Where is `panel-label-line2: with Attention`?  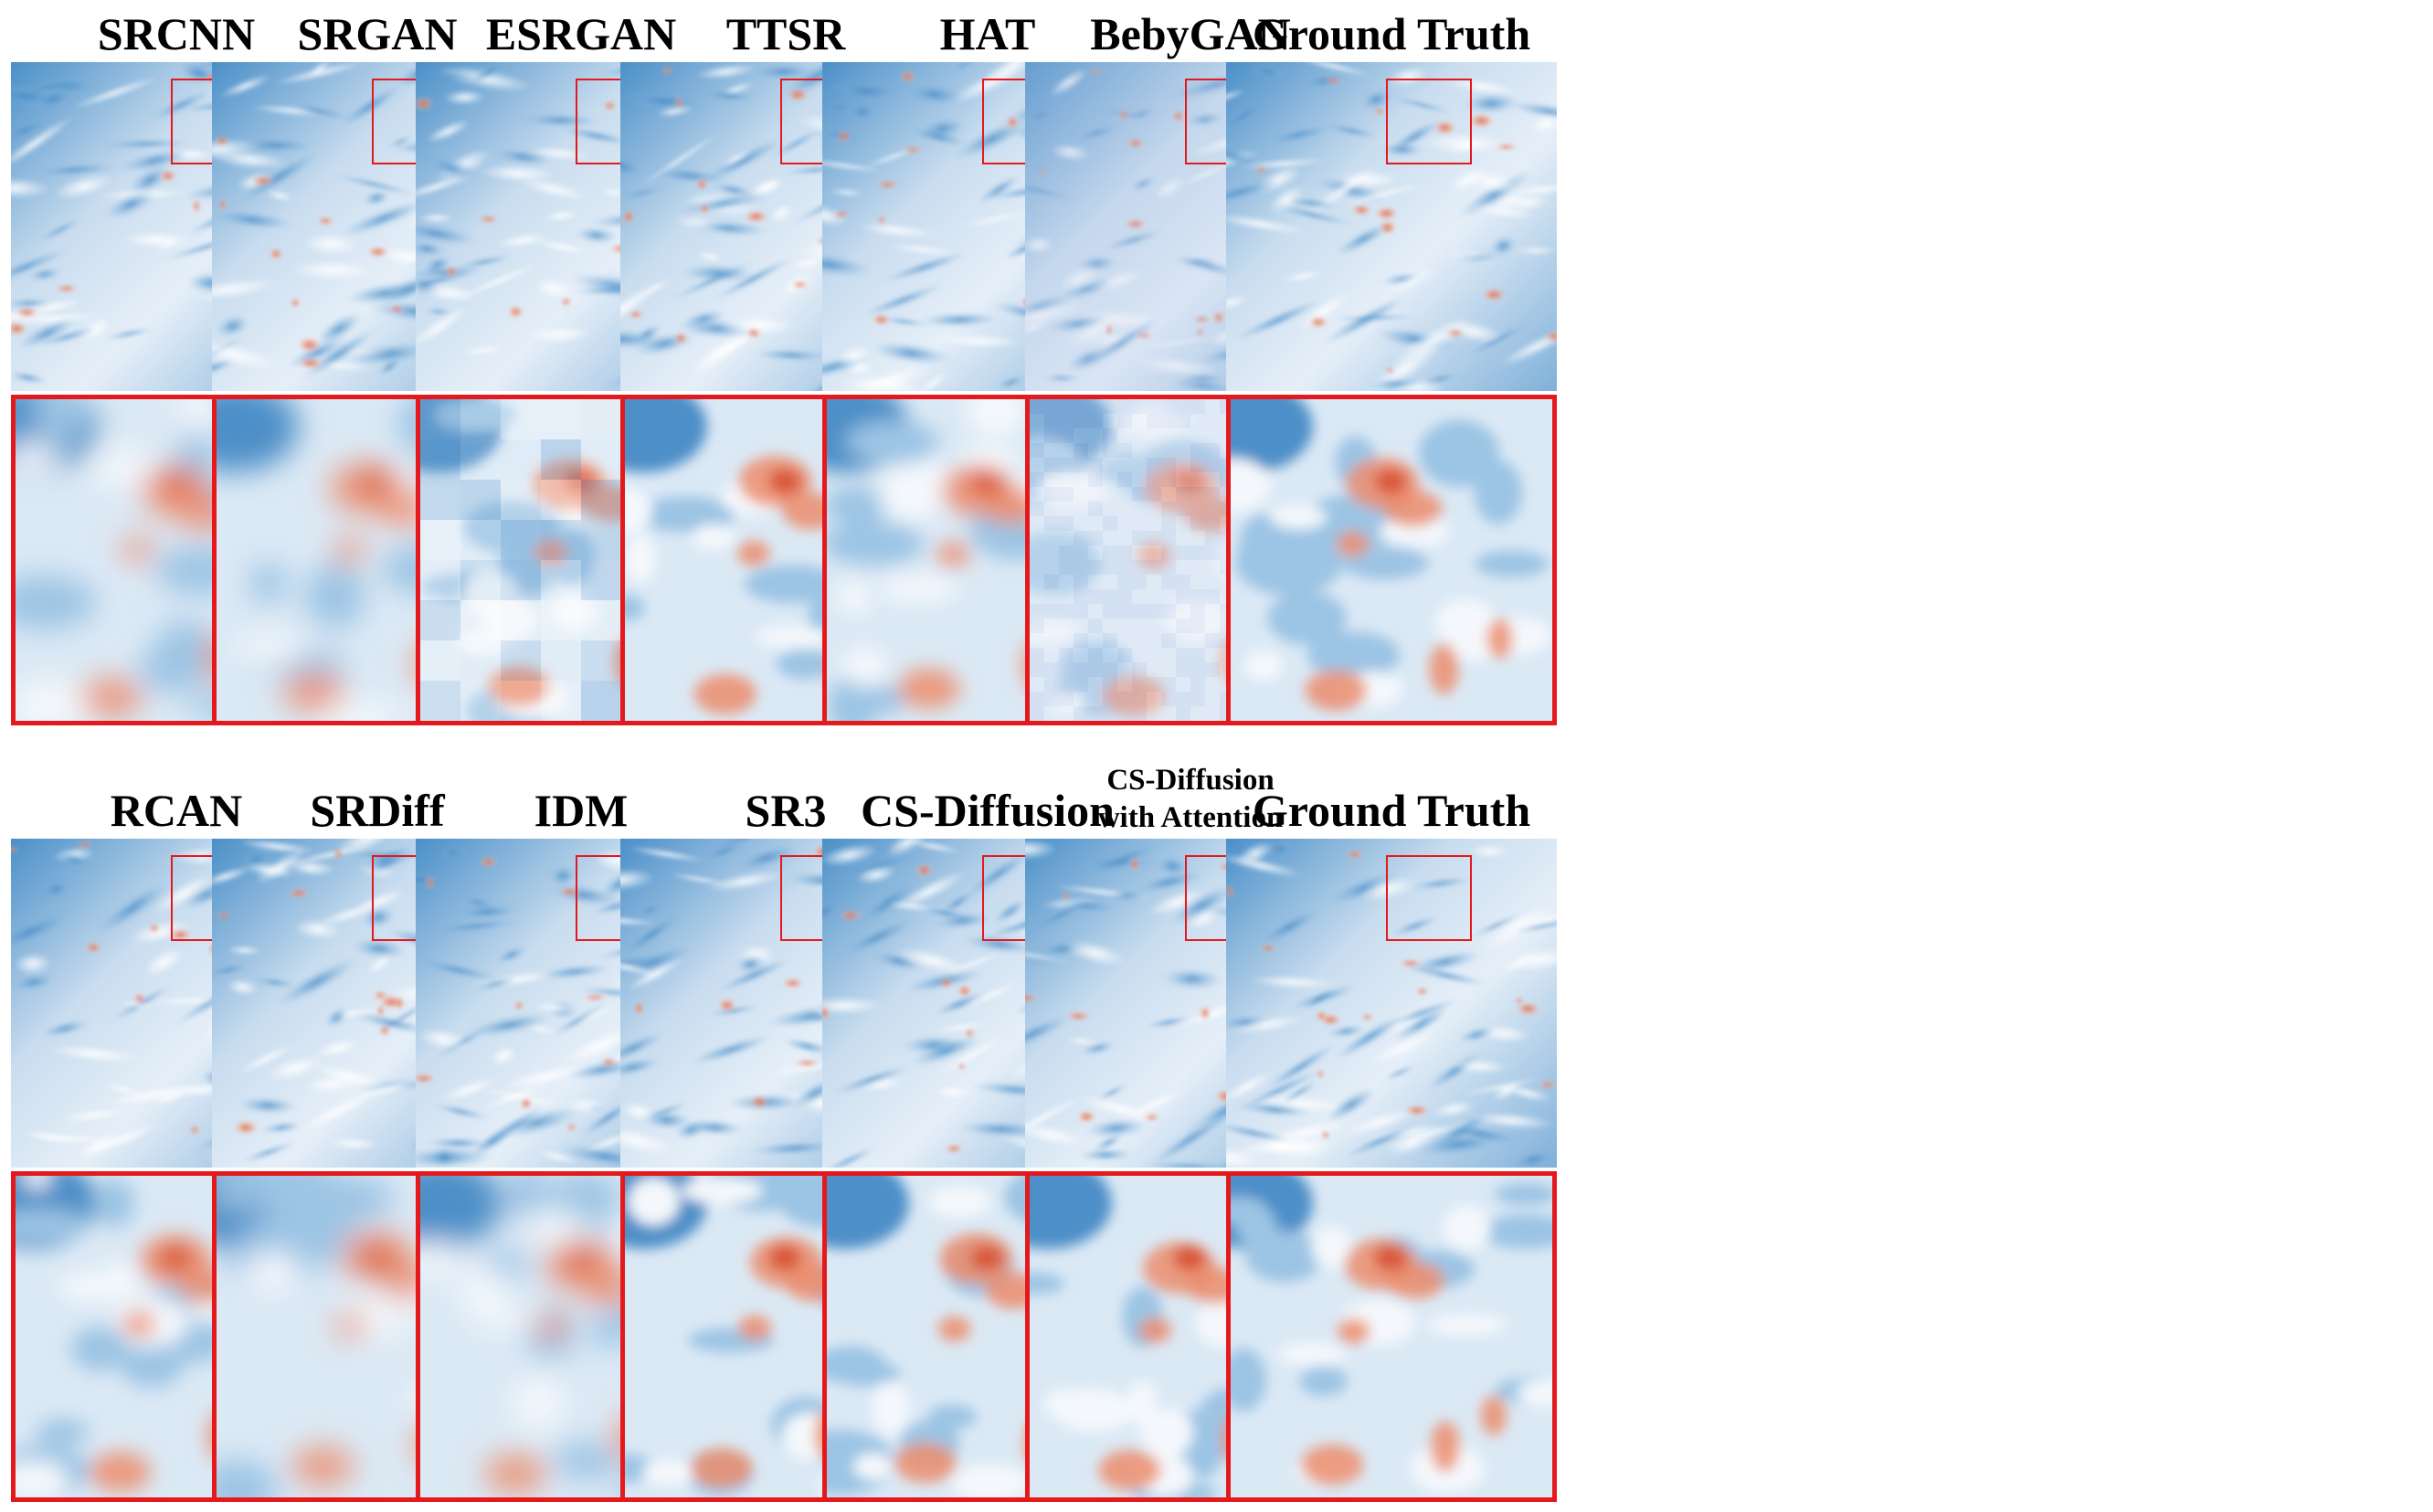
panel-label-line2: with Attention is located at coordinates (1190, 818).